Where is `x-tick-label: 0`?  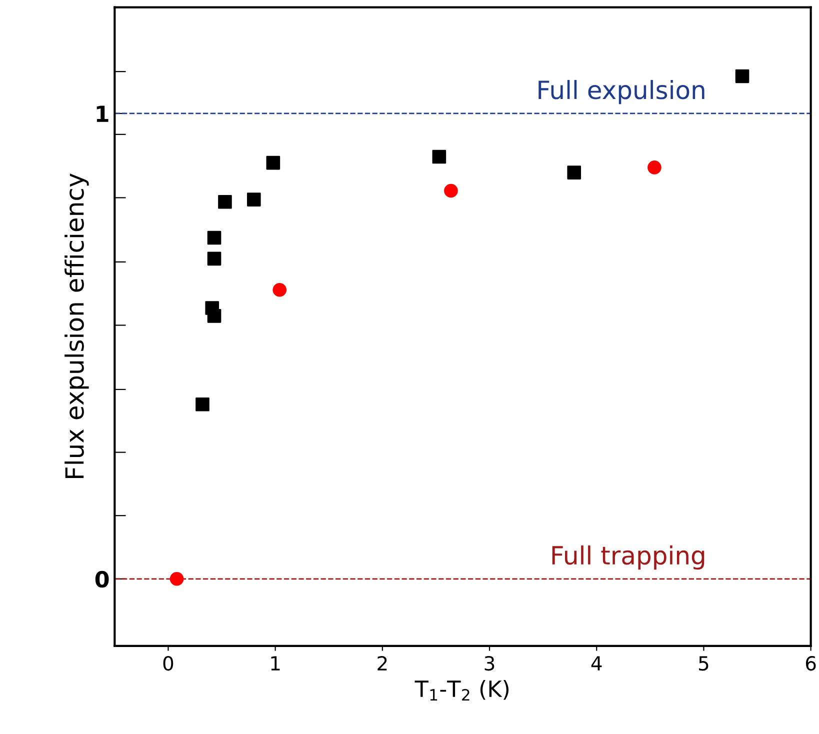 x-tick-label: 0 is located at coordinates (168, 663).